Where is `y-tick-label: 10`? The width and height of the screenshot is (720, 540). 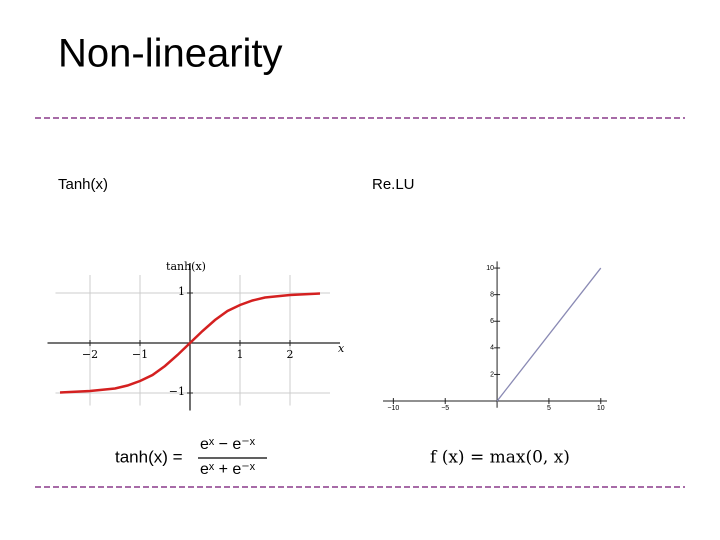 y-tick-label: 10 is located at coordinates (490, 268).